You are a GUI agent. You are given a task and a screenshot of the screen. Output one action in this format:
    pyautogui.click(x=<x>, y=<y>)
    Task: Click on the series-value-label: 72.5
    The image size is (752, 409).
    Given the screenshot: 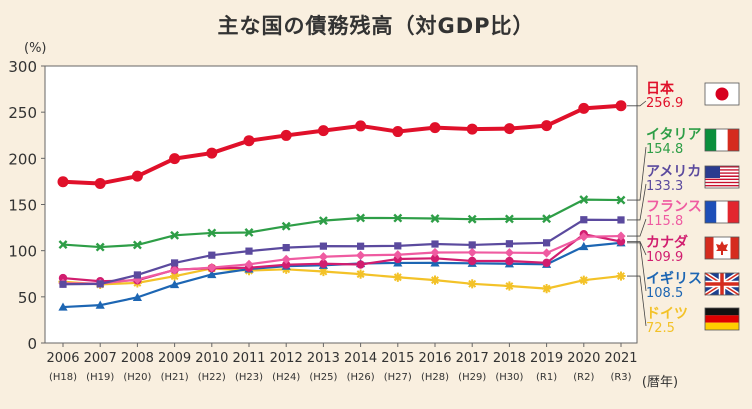 What is the action you would take?
    pyautogui.click(x=660, y=328)
    